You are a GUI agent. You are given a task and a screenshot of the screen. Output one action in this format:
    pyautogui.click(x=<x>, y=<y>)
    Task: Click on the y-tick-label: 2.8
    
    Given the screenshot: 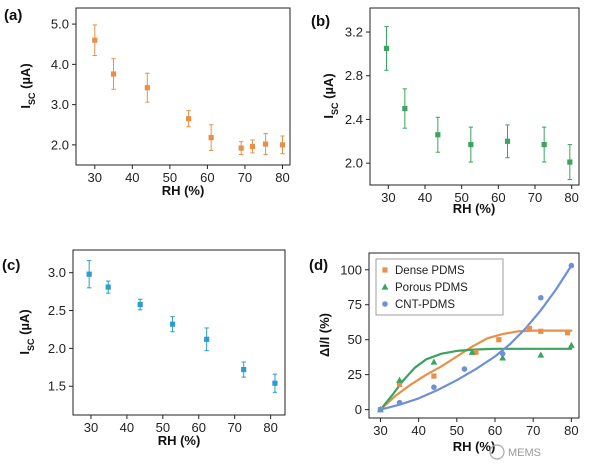 What is the action you would take?
    pyautogui.click(x=354, y=75)
    